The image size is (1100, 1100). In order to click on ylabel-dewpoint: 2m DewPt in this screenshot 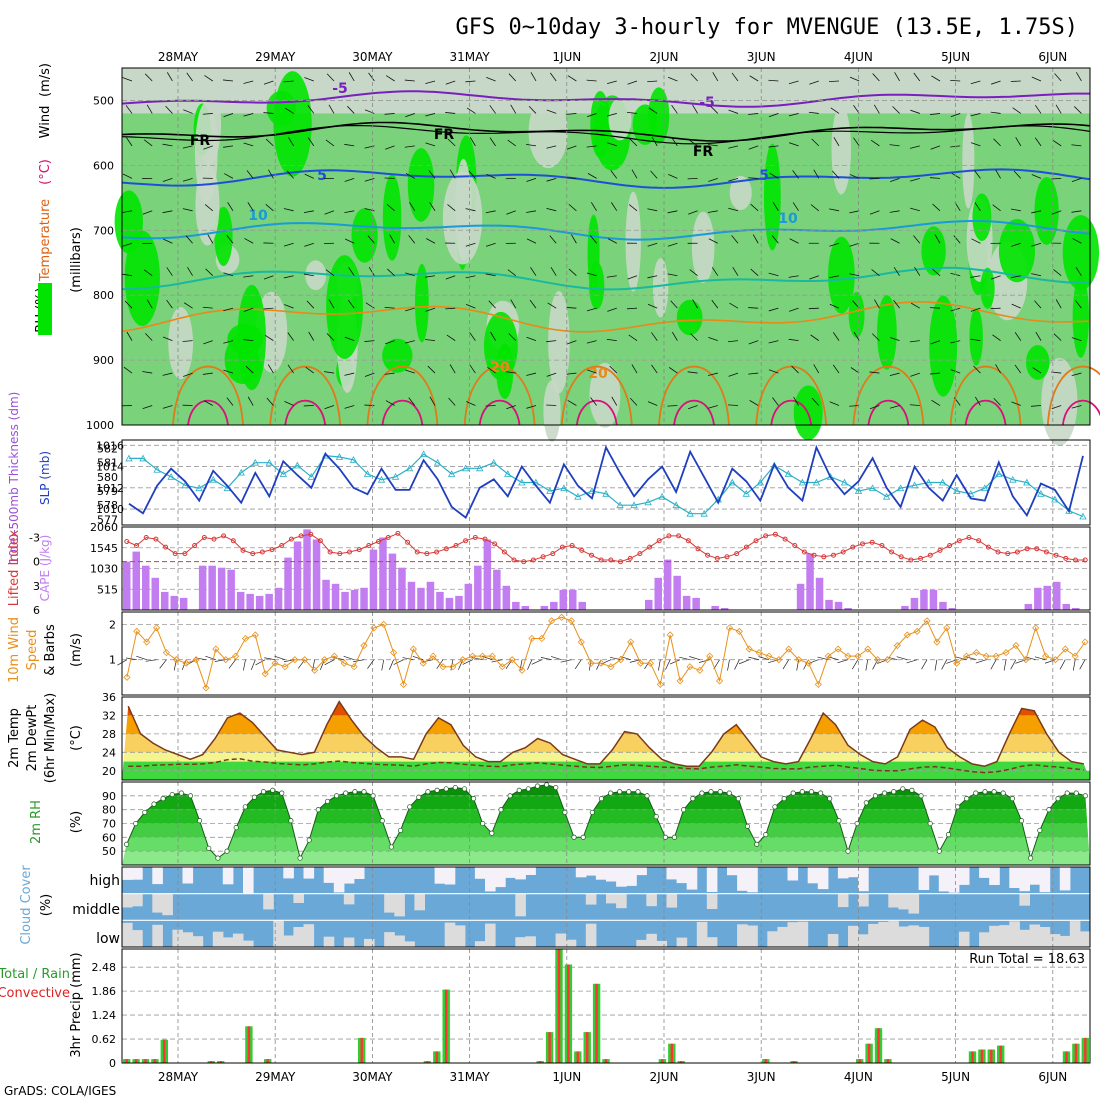, I will do `click(32, 738)`.